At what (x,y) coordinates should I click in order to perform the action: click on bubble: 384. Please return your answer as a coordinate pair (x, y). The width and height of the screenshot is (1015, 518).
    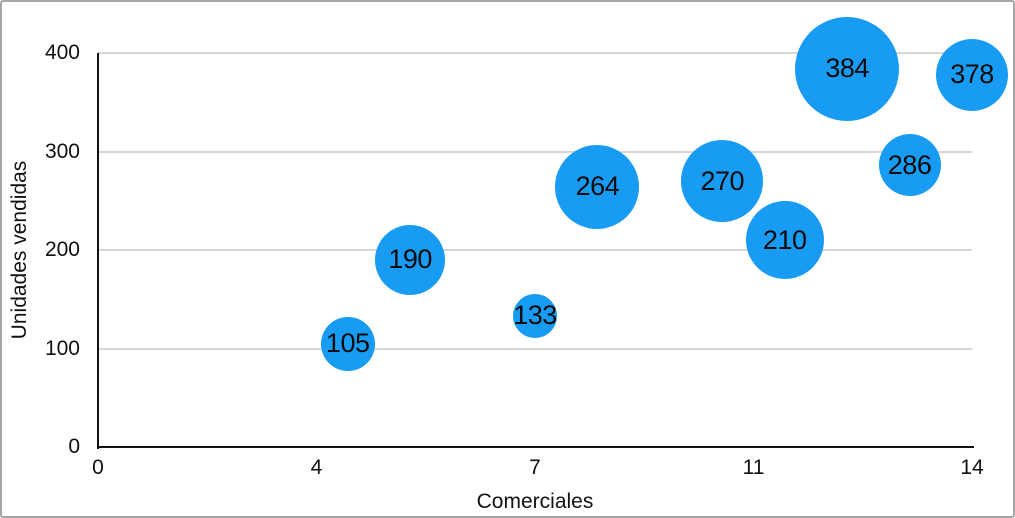
    Looking at the image, I should click on (847, 68).